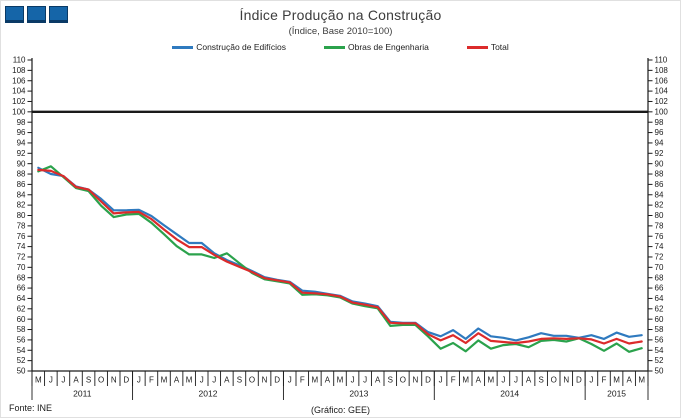  Describe the element at coordinates (19, 60) in the screenshot. I see `y-tick-label-left: 110` at that location.